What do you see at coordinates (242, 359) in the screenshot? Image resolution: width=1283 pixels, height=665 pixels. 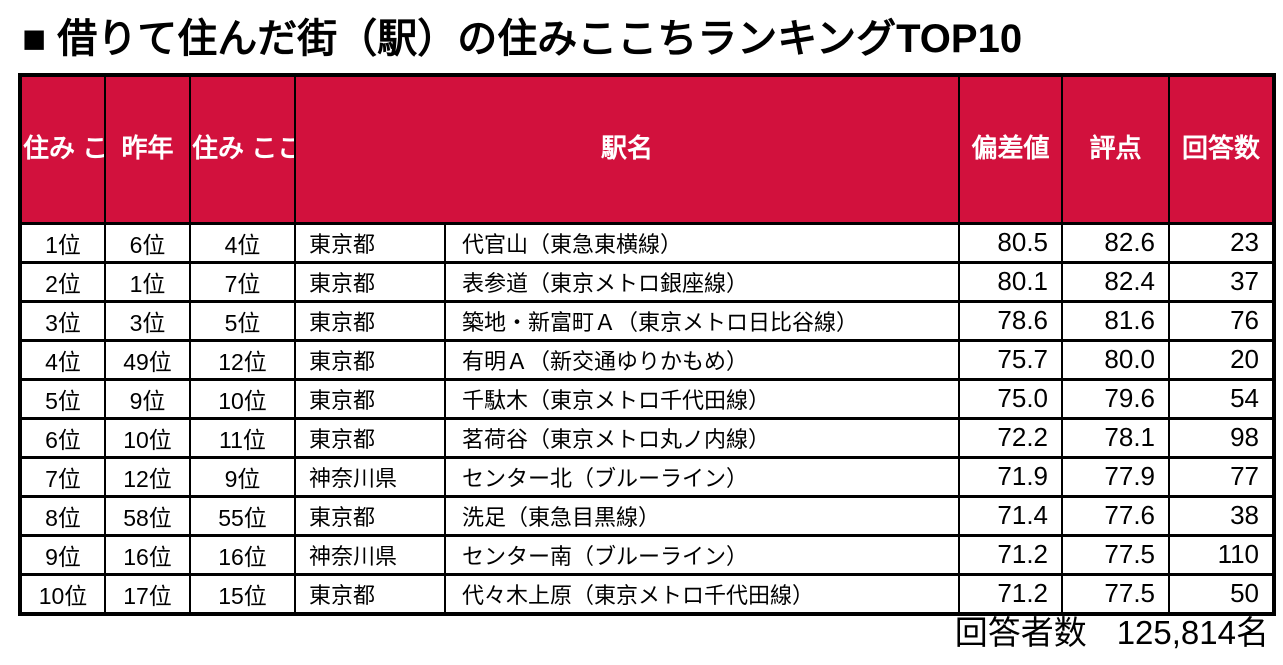 I see `cell-rank-metro: 12位` at bounding box center [242, 359].